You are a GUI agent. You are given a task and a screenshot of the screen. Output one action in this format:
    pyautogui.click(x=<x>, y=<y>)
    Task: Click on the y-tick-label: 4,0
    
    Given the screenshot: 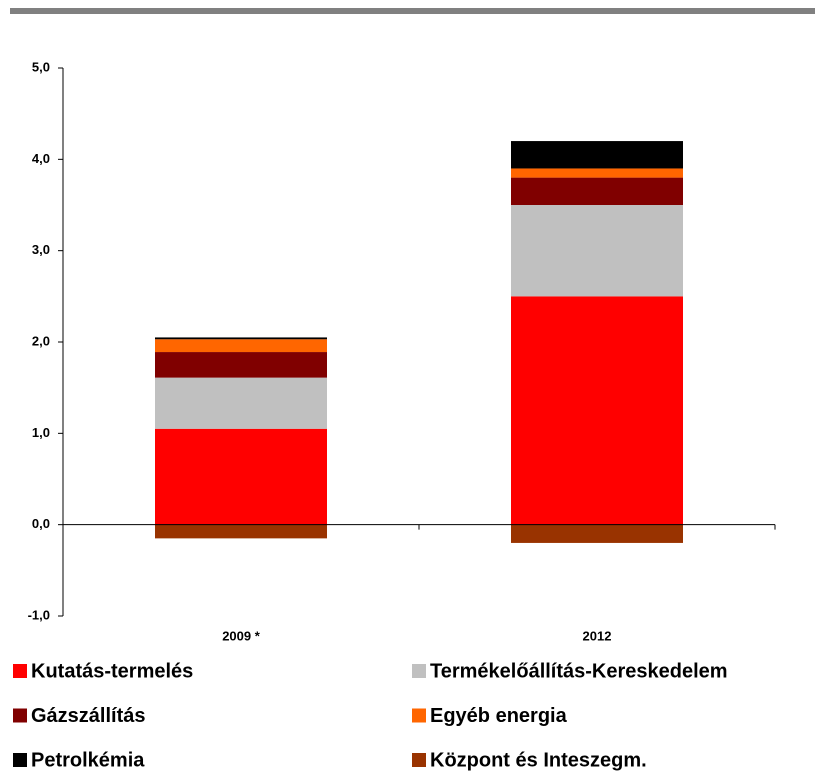 What is the action you would take?
    pyautogui.click(x=41, y=158)
    